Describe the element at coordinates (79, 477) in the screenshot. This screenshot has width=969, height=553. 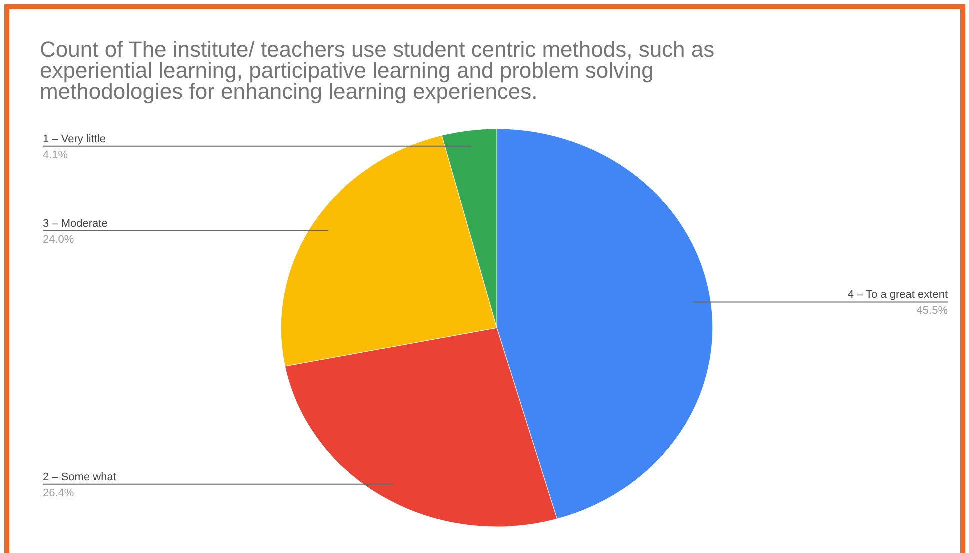
I see `slice-label: 2 – Some what` at that location.